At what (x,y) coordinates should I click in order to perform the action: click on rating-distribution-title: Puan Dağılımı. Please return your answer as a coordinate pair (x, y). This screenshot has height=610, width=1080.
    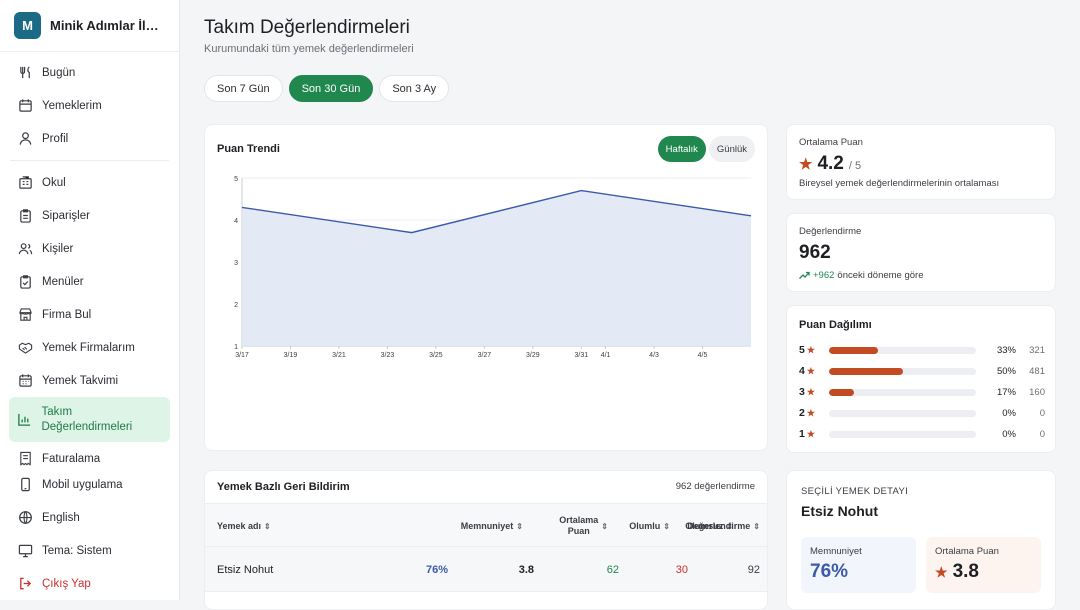
    Looking at the image, I should click on (835, 325).